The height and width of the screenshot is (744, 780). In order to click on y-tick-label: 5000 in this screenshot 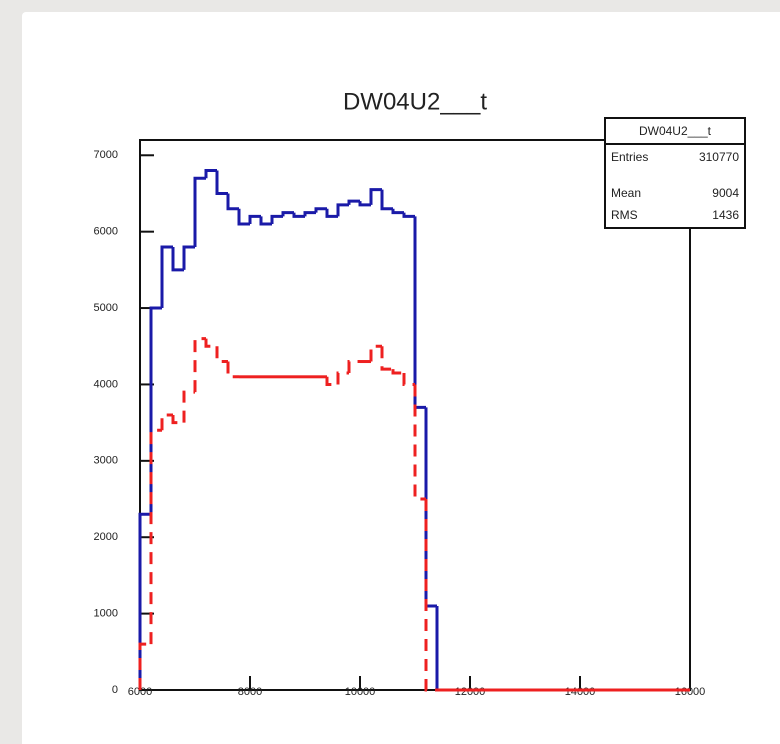, I will do `click(106, 308)`.